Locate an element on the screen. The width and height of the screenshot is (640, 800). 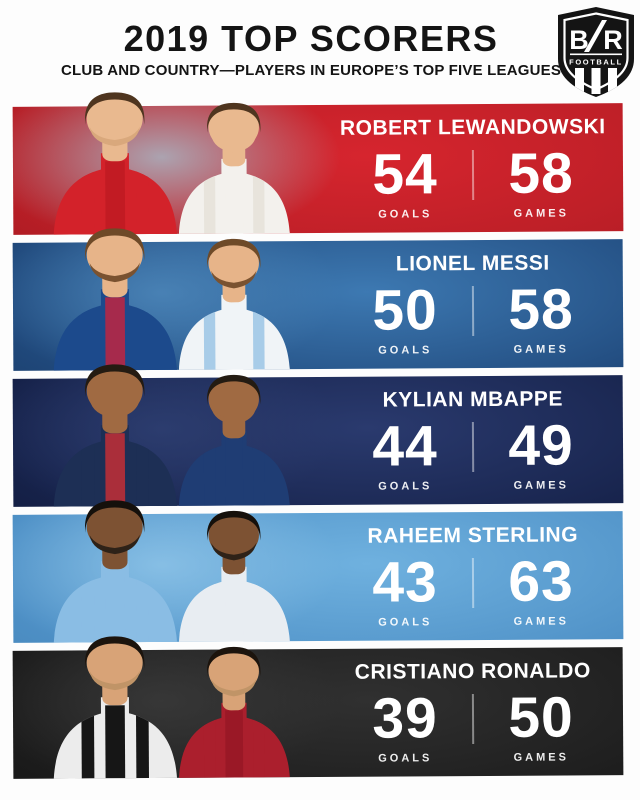
goals-stat: 50 GOALS is located at coordinates (405, 317).